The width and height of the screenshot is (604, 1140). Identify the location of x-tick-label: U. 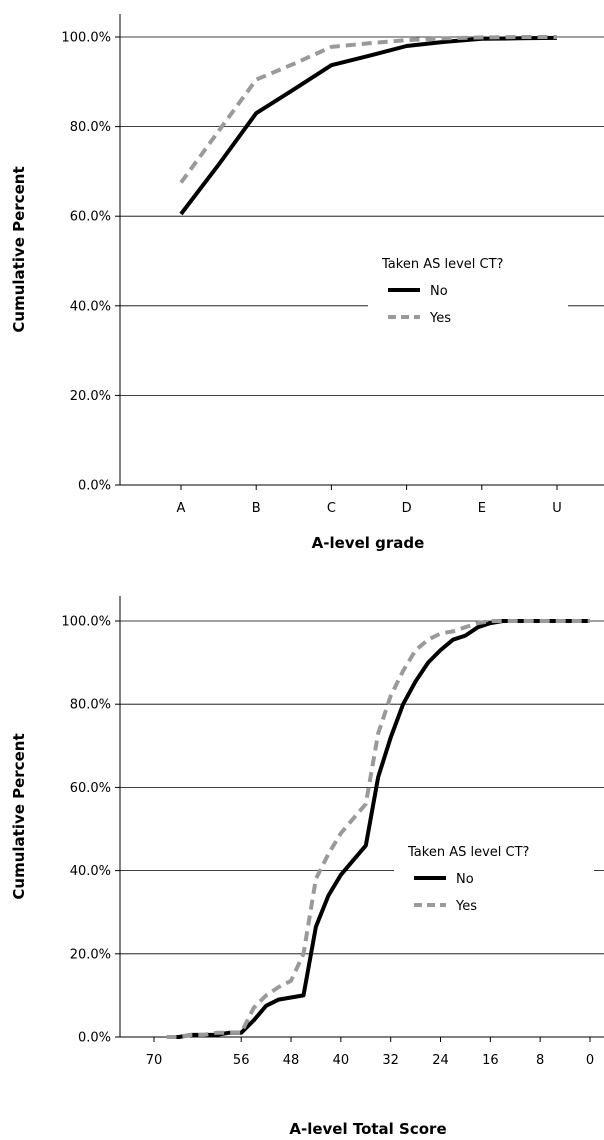
(557, 508).